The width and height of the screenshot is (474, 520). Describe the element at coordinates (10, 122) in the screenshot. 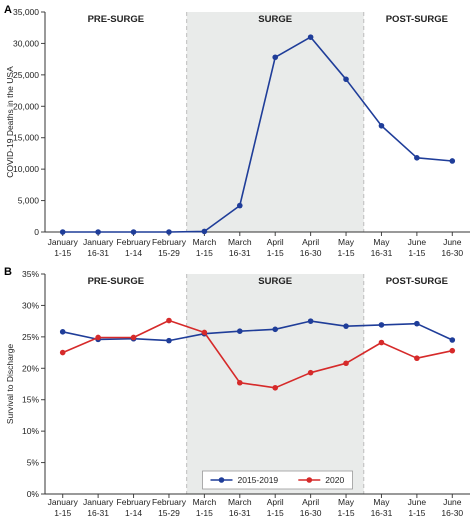

I see `y-axis-title: COVID-19 Deaths in the USA` at that location.